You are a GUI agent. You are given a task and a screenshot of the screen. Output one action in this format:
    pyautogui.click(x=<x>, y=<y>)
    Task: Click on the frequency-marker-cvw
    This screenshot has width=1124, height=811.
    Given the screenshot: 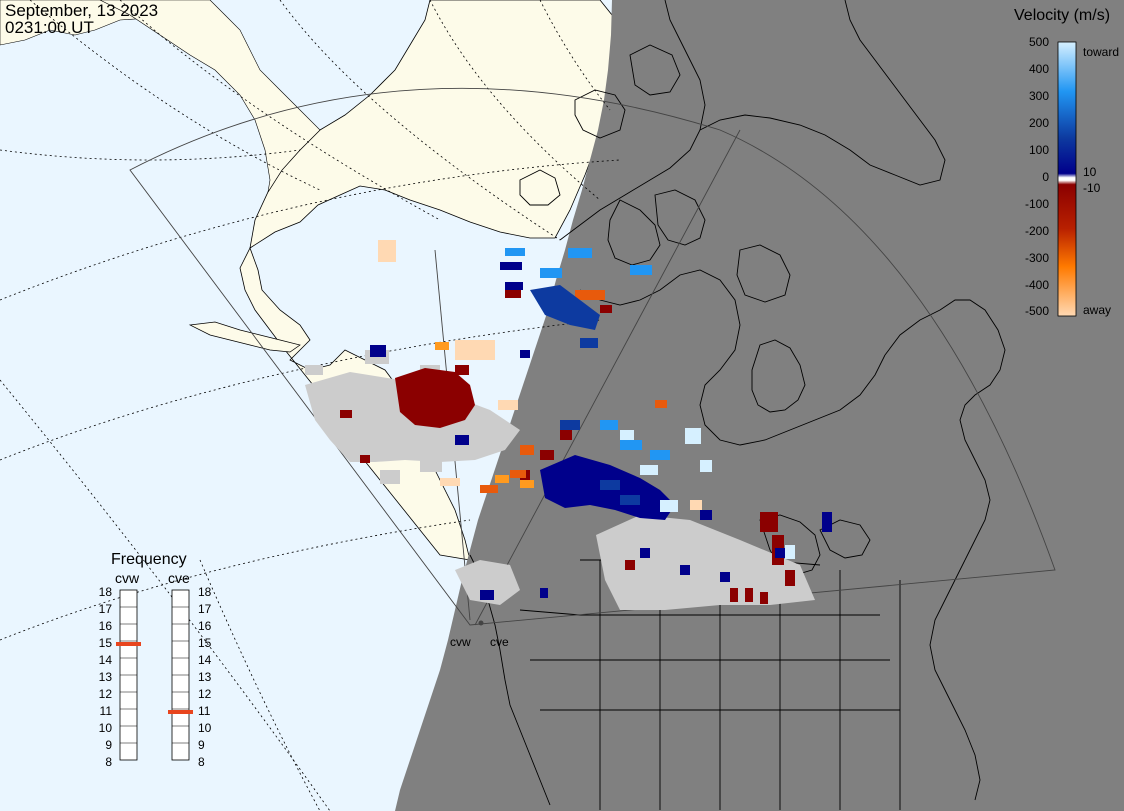 What is the action you would take?
    pyautogui.click(x=128, y=644)
    